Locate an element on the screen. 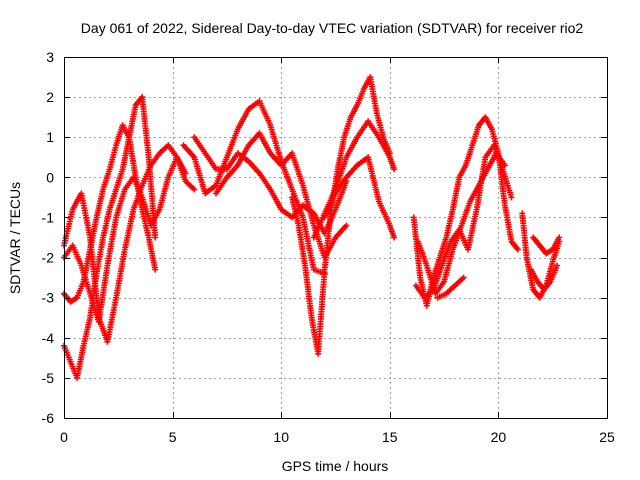 This screenshot has width=640, height=480. series-arc17 is located at coordinates (544, 277).